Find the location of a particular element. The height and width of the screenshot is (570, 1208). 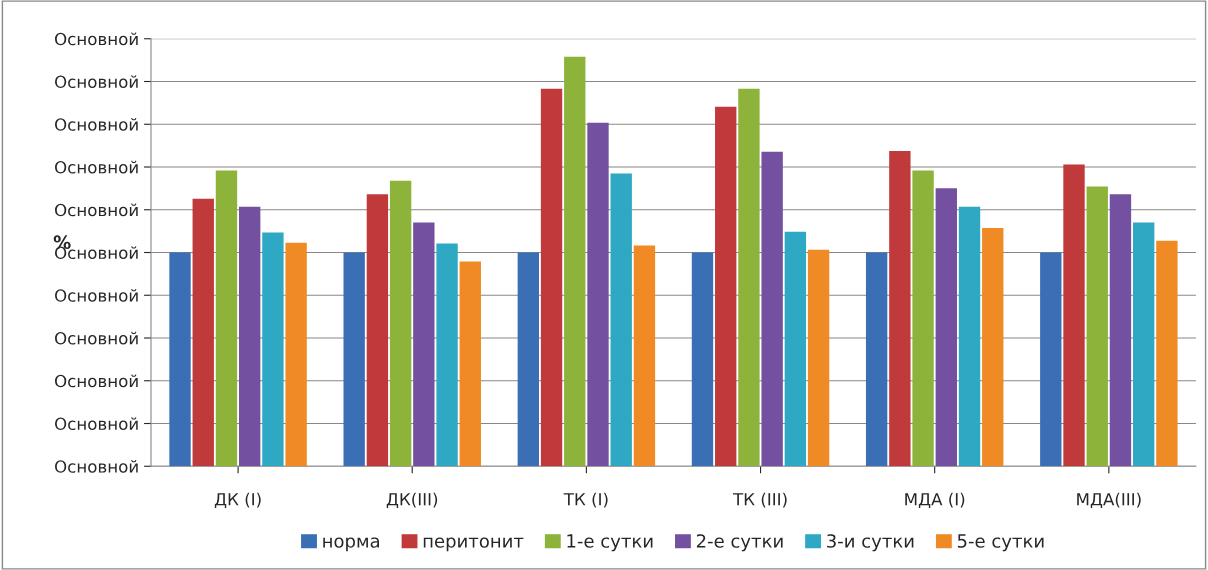

x-tick-label: ТК (III) is located at coordinates (759, 500).